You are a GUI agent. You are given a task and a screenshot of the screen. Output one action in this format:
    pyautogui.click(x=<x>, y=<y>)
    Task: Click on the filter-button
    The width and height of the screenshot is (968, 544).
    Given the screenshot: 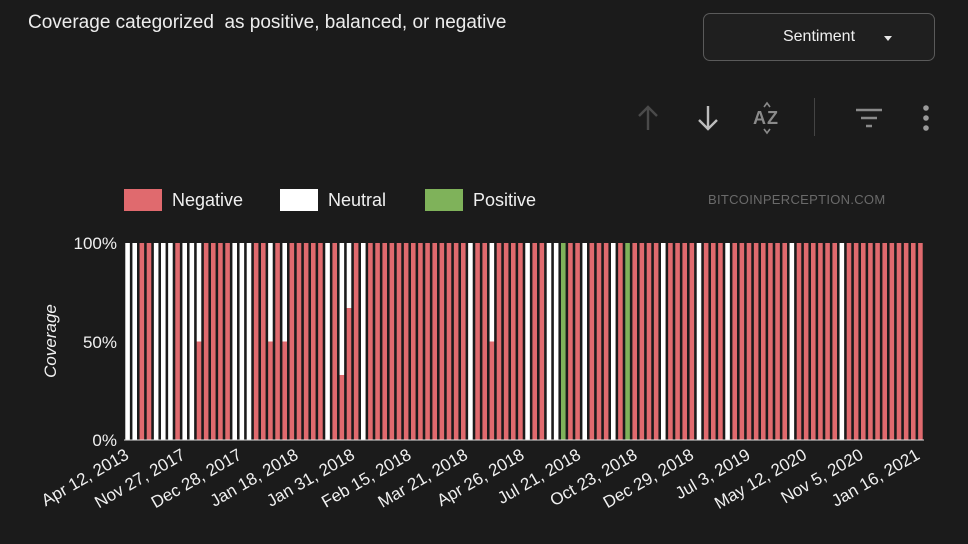 What is the action you would take?
    pyautogui.click(x=869, y=118)
    